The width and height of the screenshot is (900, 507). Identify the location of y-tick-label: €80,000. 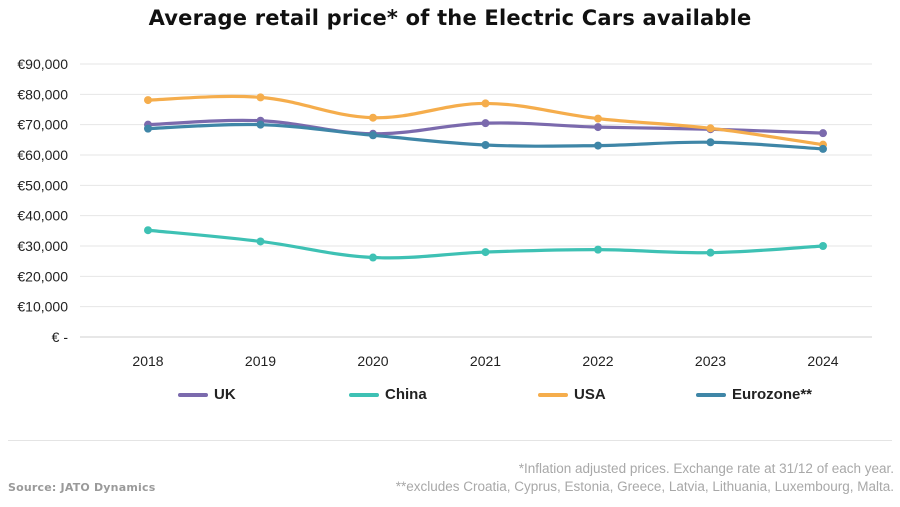
(42, 94).